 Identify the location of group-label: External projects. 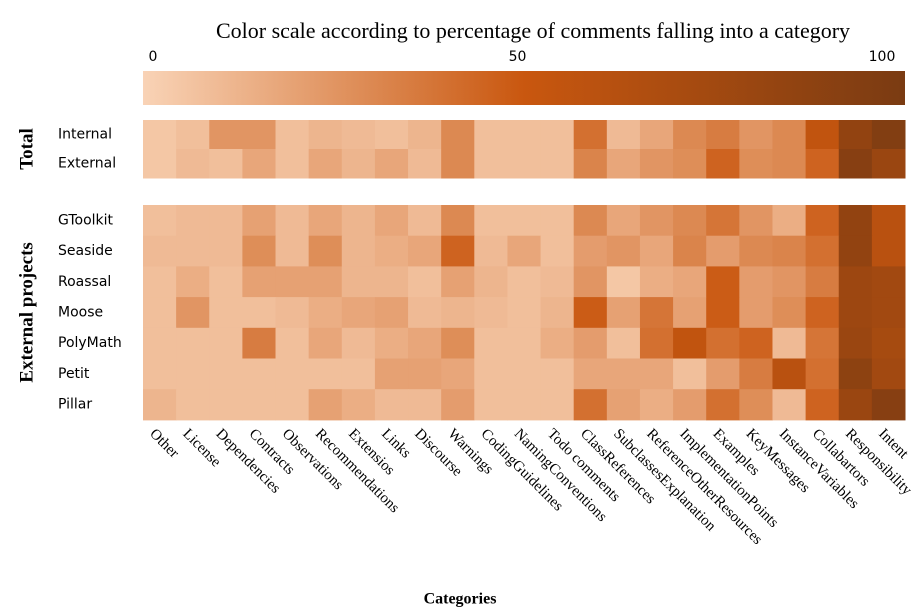
(26, 312).